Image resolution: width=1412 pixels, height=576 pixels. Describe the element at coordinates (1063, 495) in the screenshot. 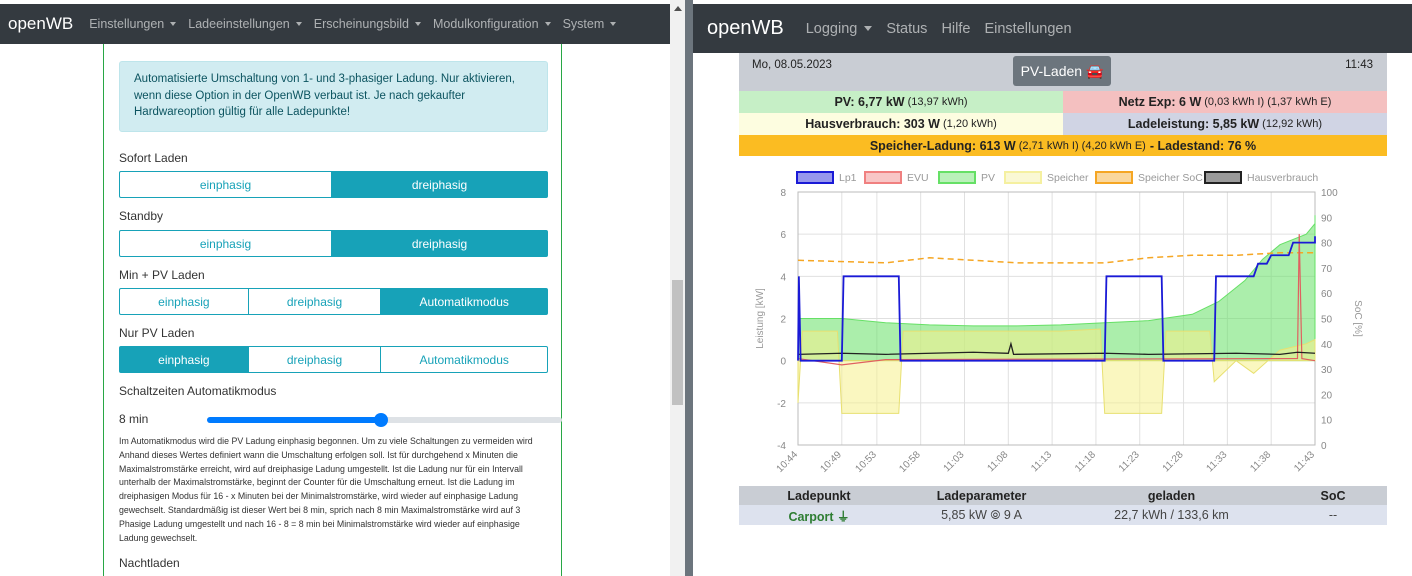

I see `ladepunkt-table-header: Ladepunkt Ladeparameter geladen SoC` at that location.